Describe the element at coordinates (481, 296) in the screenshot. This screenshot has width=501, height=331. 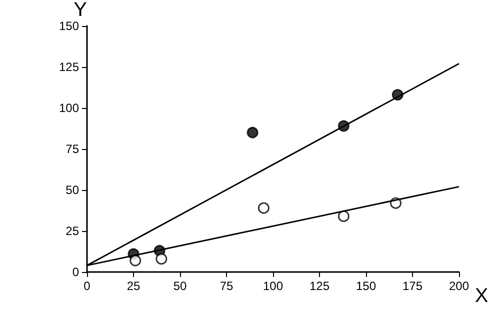
I see `x-axis-title: X` at that location.